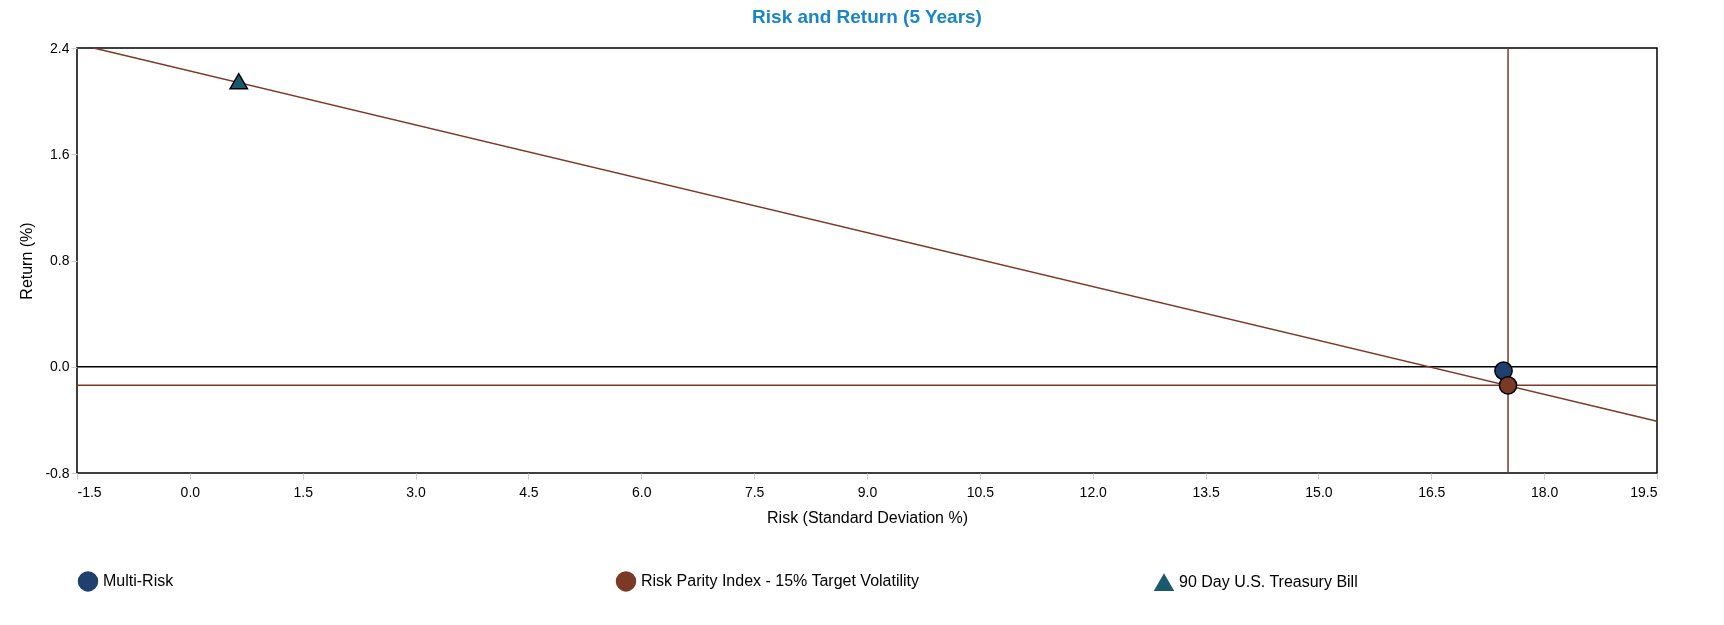 The height and width of the screenshot is (625, 1724). What do you see at coordinates (1319, 491) in the screenshot?
I see `x-tick-label: 15.0` at bounding box center [1319, 491].